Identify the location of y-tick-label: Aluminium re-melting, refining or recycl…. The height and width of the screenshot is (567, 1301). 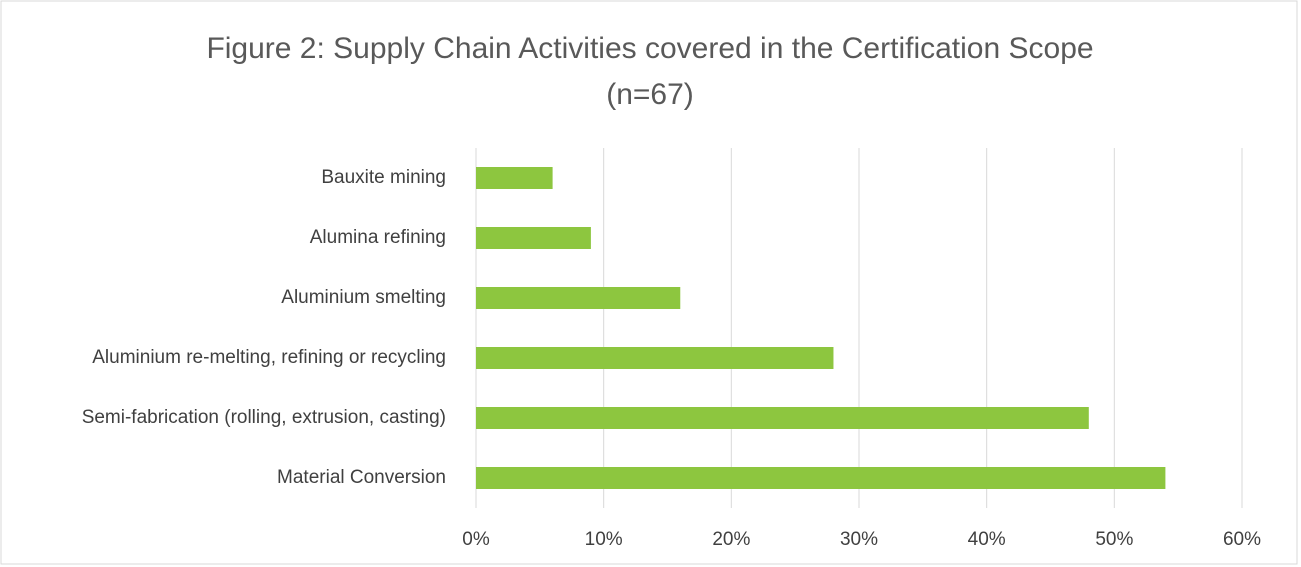
(269, 357).